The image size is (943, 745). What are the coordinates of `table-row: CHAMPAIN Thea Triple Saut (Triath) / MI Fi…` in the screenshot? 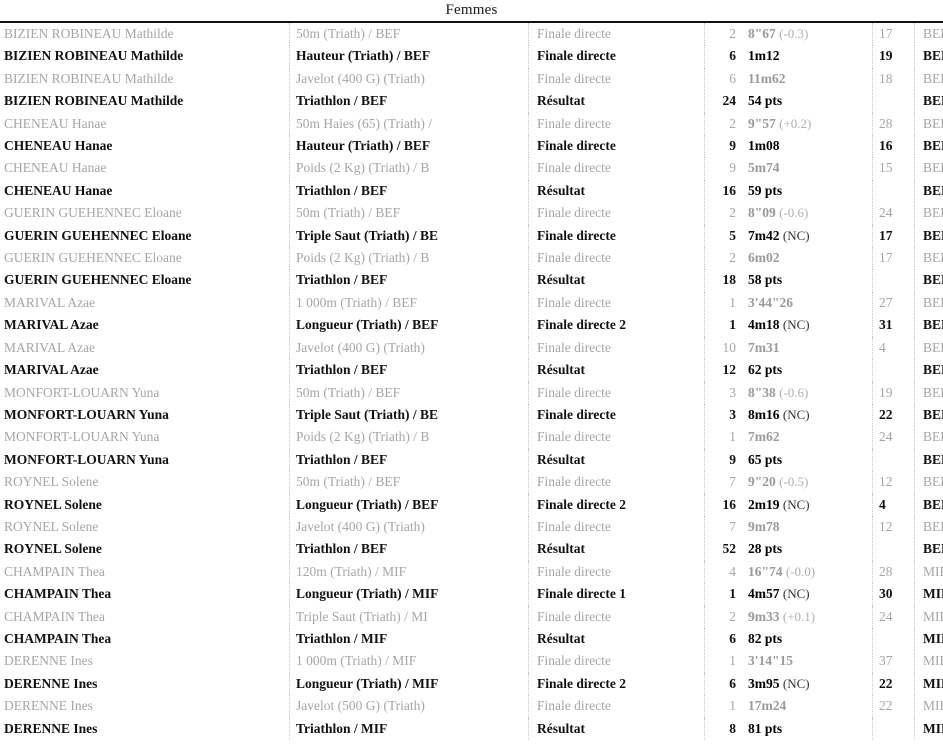 It's located at (471, 616).